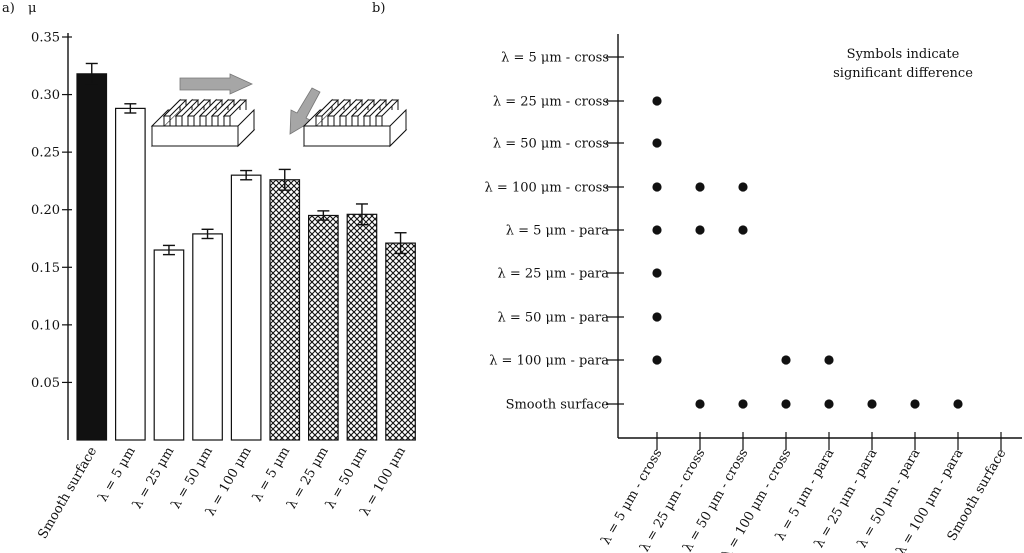  Describe the element at coordinates (45, 95) in the screenshot. I see `y-tick-label: 0.30` at that location.